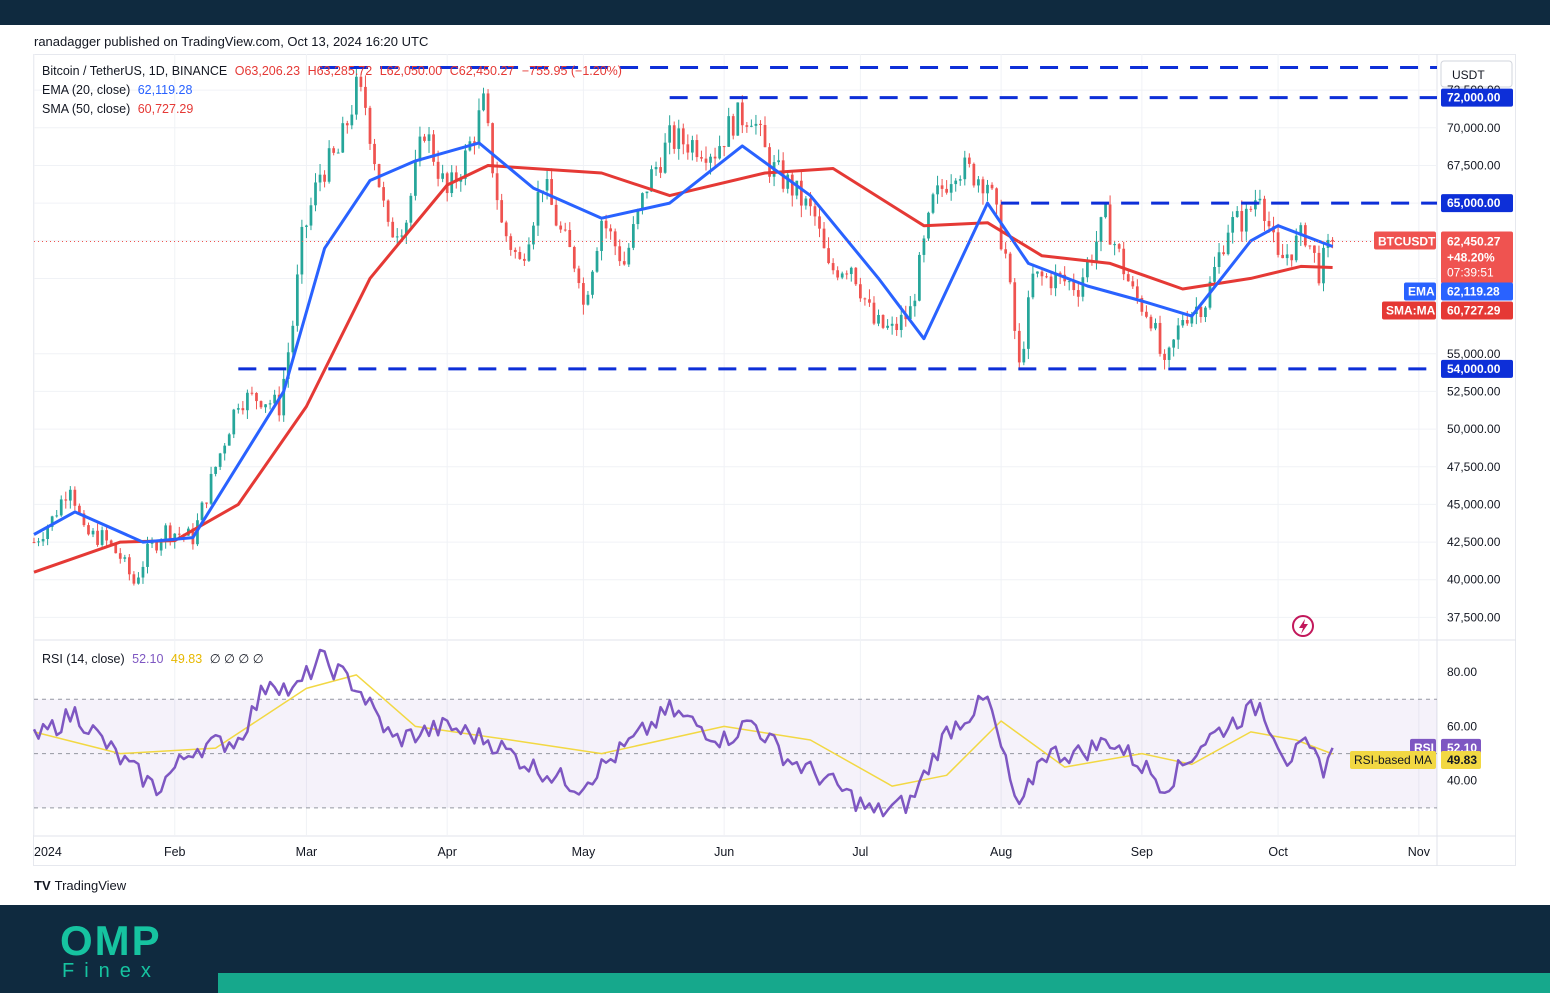  I want to click on legend-ema: EMA (20, close) 62,119.28, so click(119, 90).